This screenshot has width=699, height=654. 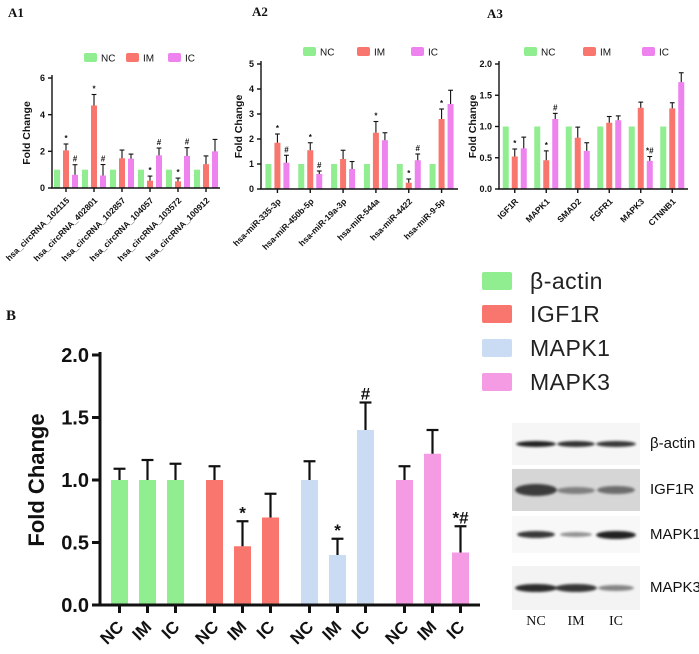 I want to click on blot-lane-label: NC, so click(x=536, y=621).